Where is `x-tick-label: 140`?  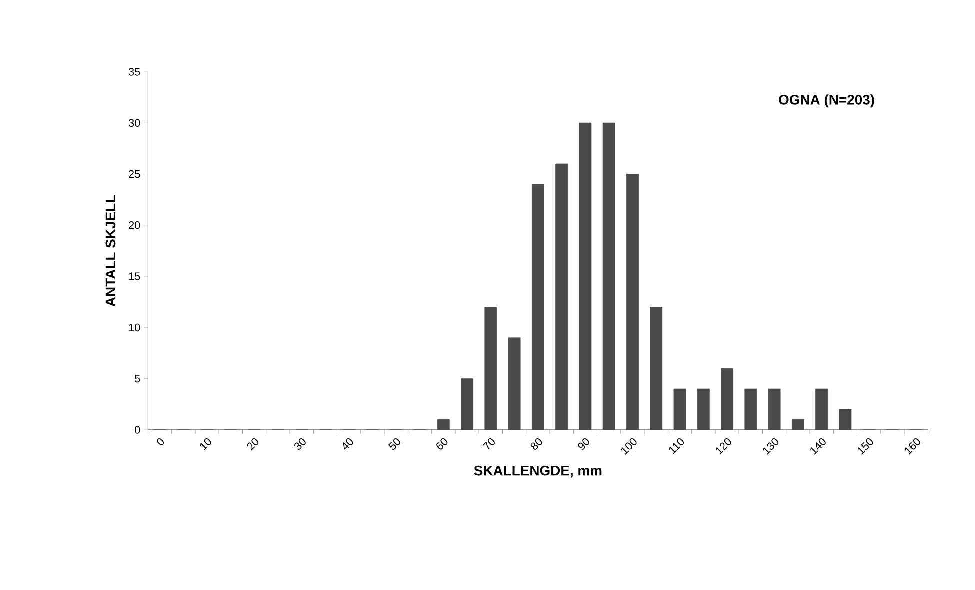
x-tick-label: 140 is located at coordinates (818, 446).